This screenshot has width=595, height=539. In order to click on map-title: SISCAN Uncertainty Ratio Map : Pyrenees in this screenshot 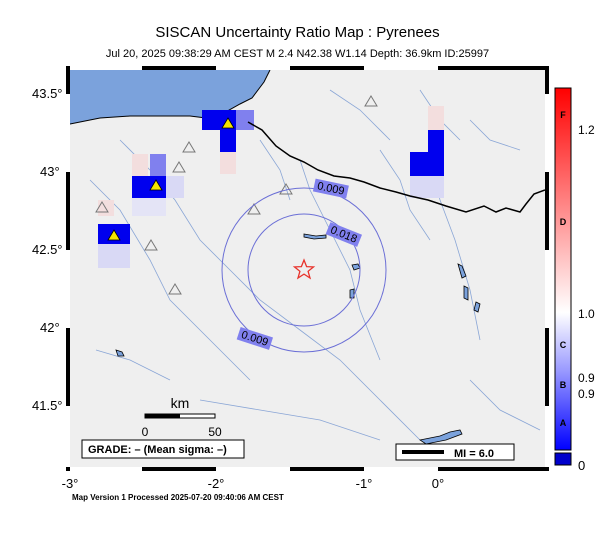, I will do `click(297, 32)`.